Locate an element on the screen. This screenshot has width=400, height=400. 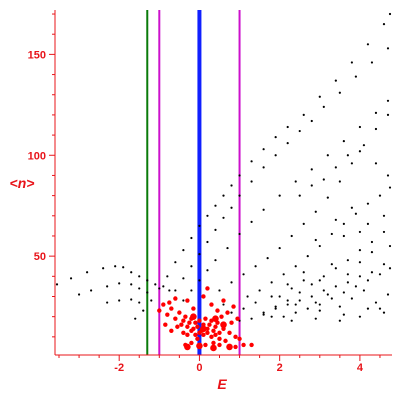
x-axis-ticks: -2 0 2 4 is located at coordinates (219, 364).